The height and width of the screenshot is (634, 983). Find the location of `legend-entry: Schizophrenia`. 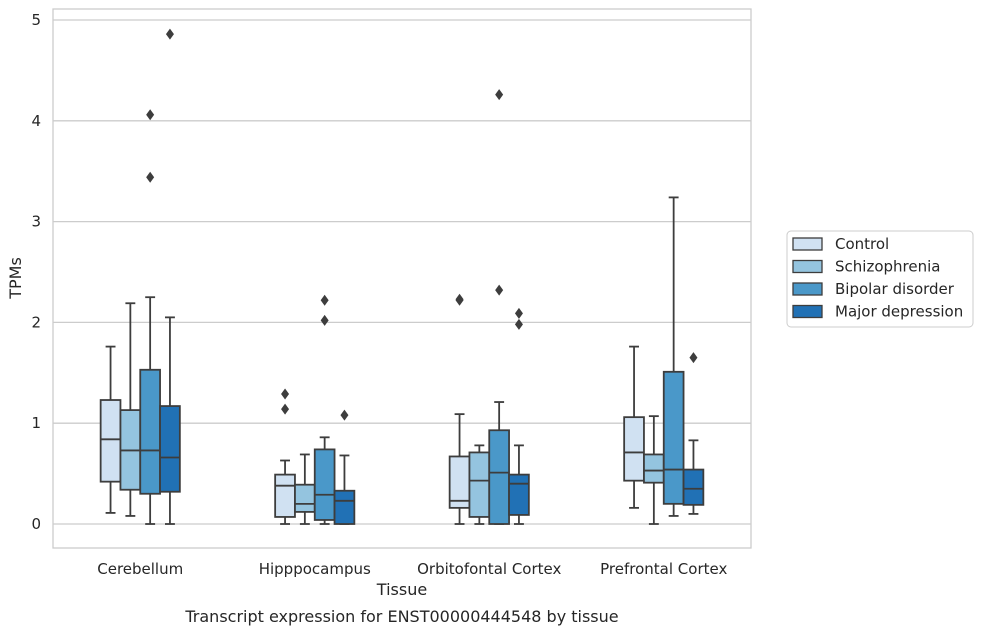

legend-entry: Schizophrenia is located at coordinates (866, 267).